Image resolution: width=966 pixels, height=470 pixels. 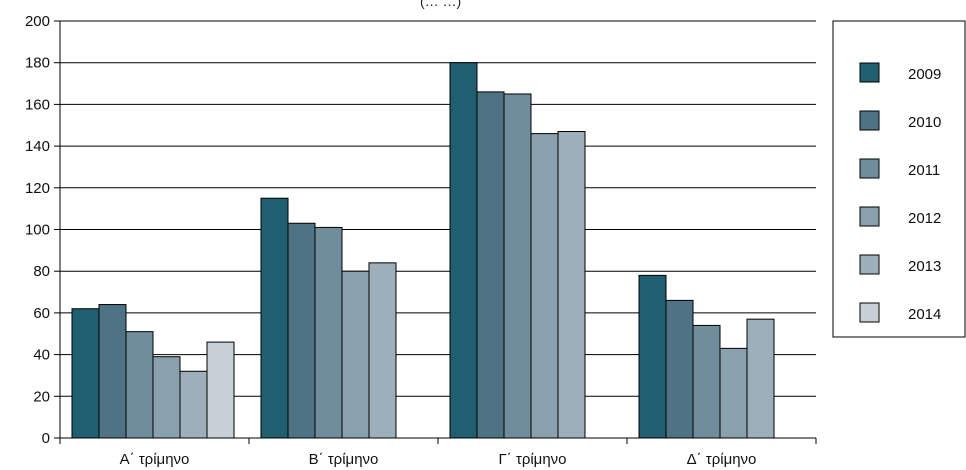 What do you see at coordinates (37, 63) in the screenshot?
I see `y-tick-label: 180` at bounding box center [37, 63].